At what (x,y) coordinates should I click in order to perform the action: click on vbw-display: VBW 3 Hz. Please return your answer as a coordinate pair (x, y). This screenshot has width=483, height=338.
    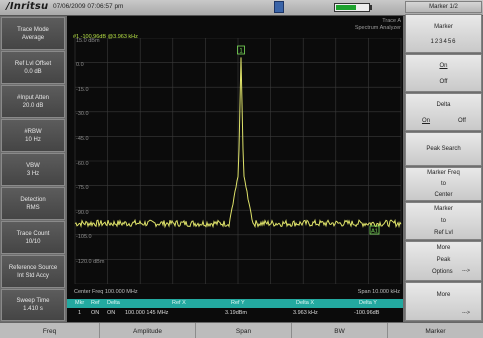
    Looking at the image, I should click on (33, 169).